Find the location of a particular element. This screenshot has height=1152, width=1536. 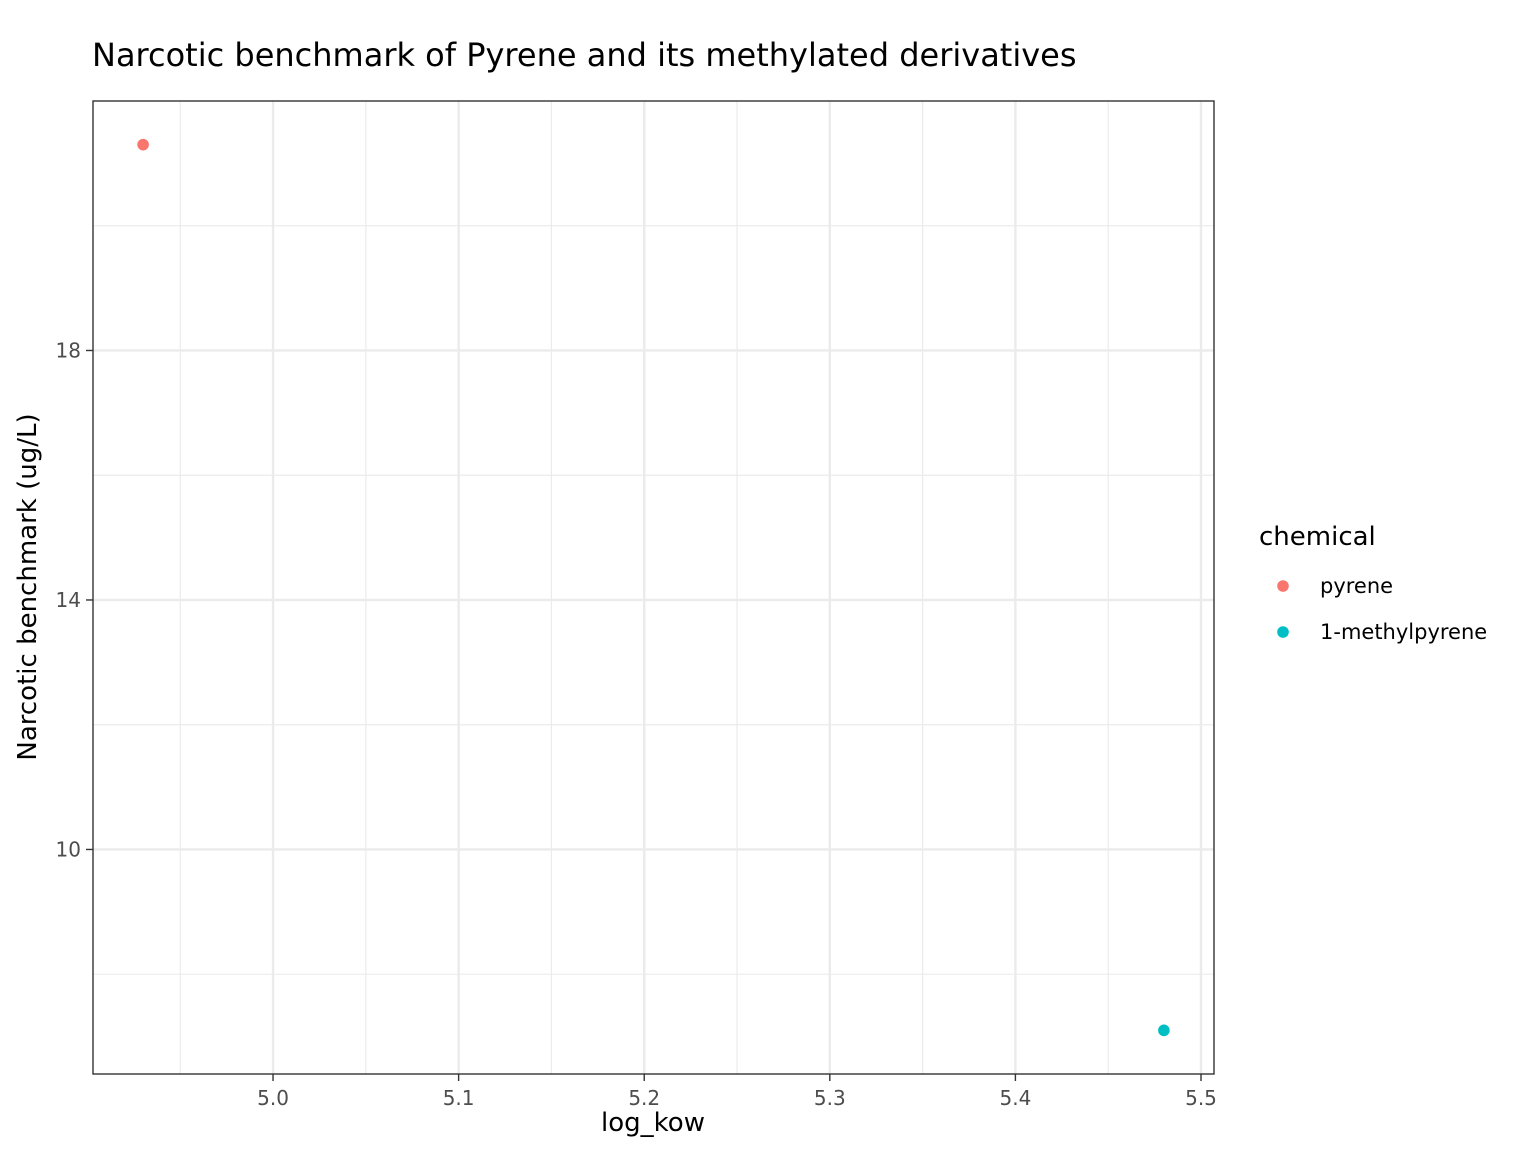

y-tick-label: 10 is located at coordinates (68, 849).